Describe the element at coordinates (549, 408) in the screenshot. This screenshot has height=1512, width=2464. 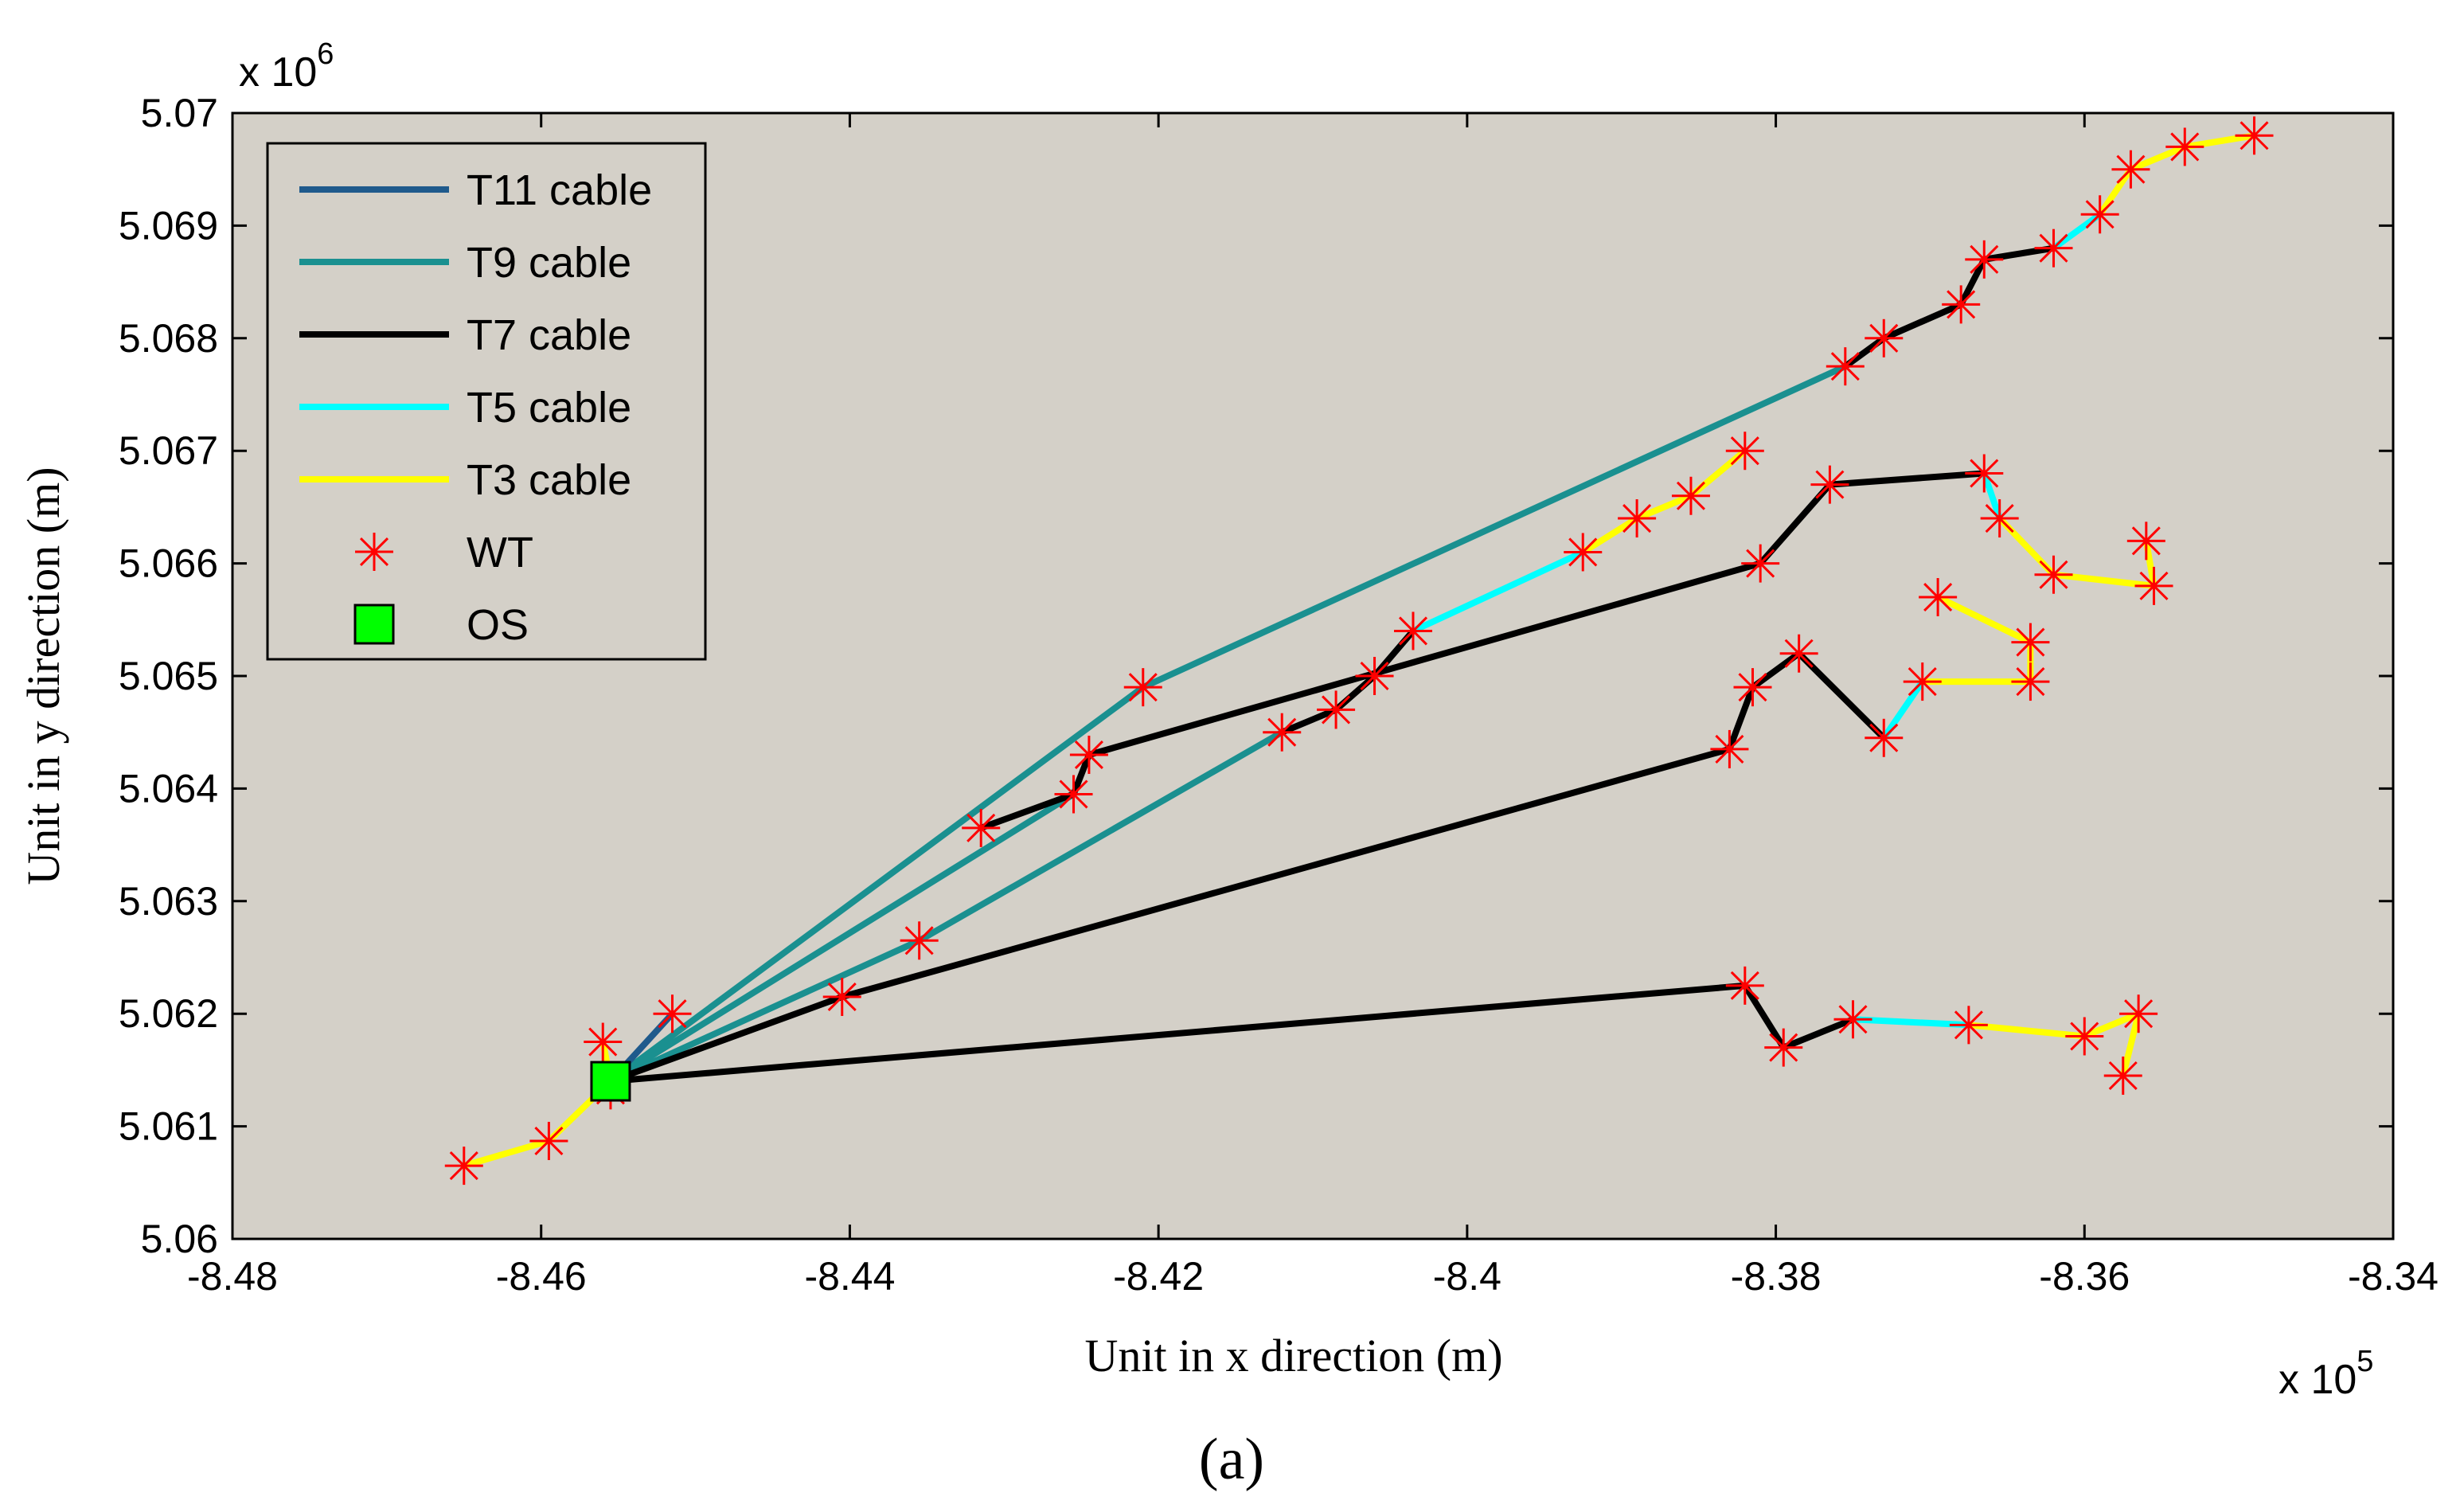
I see `legend-label: T5 cable` at that location.